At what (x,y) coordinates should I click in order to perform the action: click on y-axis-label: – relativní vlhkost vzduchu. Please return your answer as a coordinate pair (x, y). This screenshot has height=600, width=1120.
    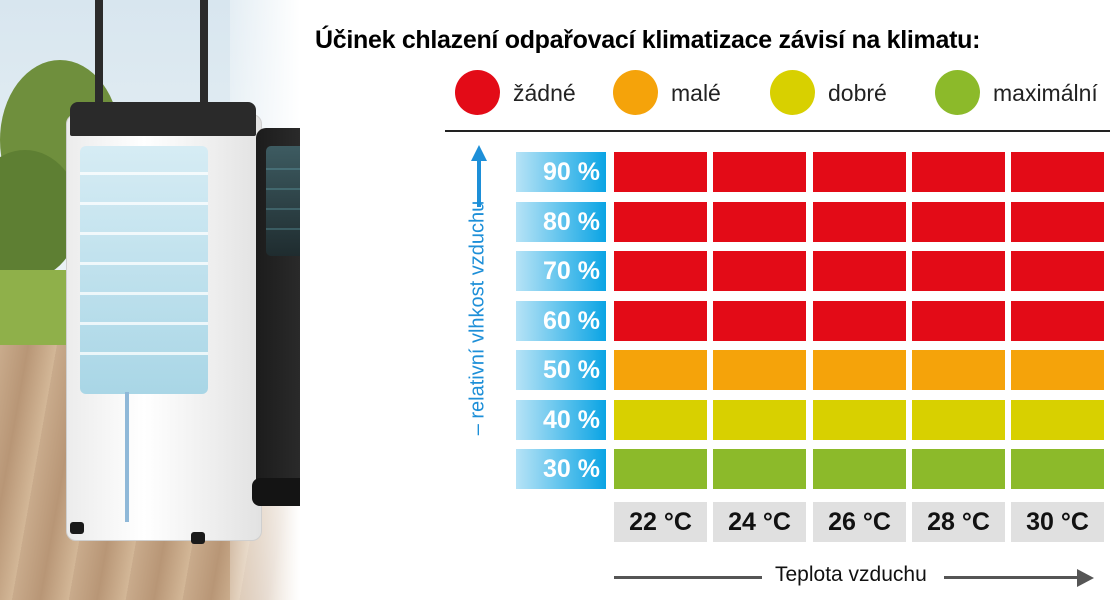
    Looking at the image, I should click on (477, 318).